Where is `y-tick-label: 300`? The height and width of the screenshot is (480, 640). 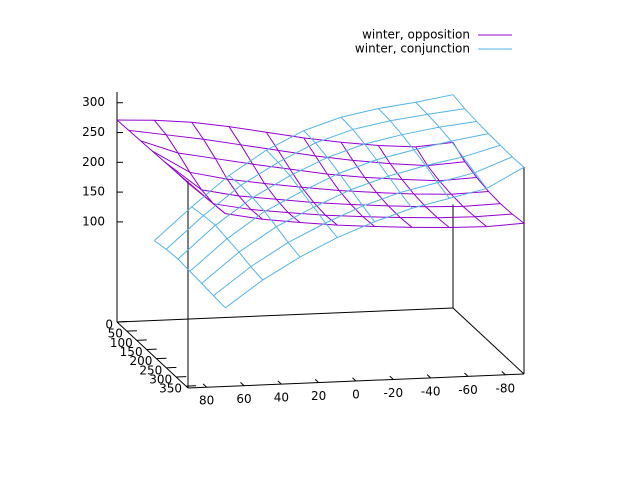
y-tick-label: 300 is located at coordinates (160, 380).